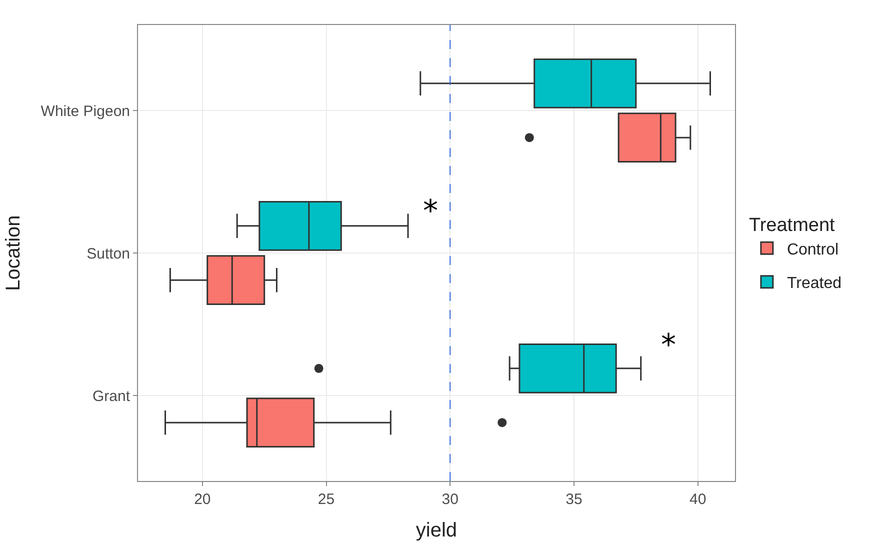 The width and height of the screenshot is (885, 551). Describe the element at coordinates (437, 531) in the screenshot. I see `x-axis-title: yield` at that location.